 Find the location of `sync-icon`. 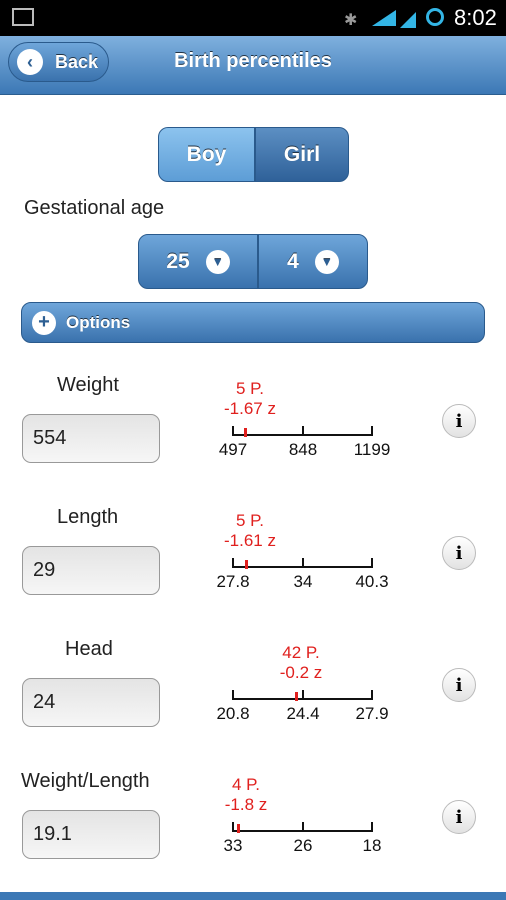

sync-icon is located at coordinates (435, 17).